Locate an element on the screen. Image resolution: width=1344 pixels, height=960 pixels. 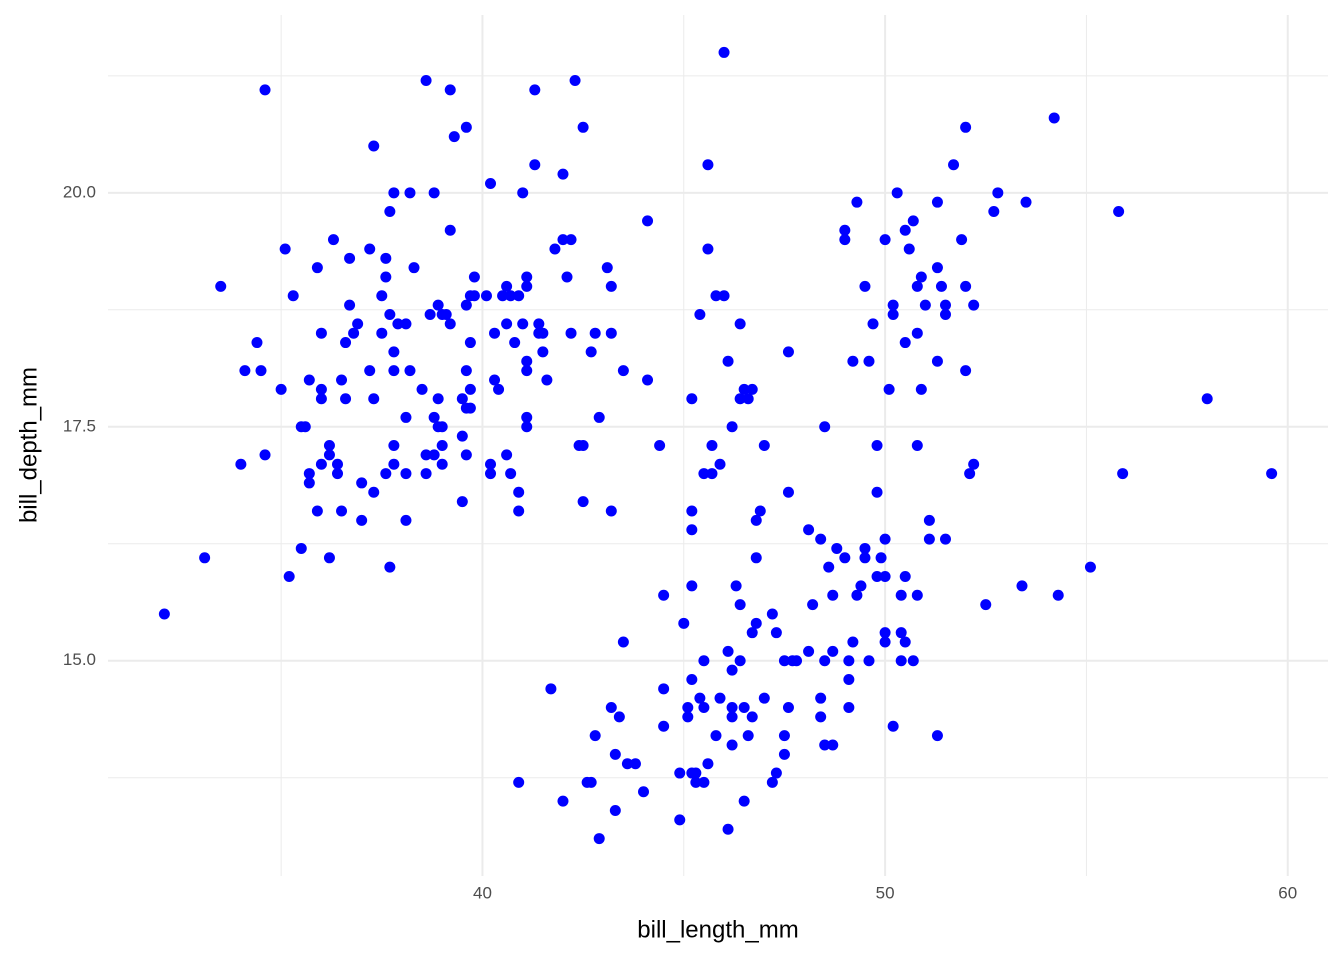
y-tick-label: 17.5 is located at coordinates (79, 425).